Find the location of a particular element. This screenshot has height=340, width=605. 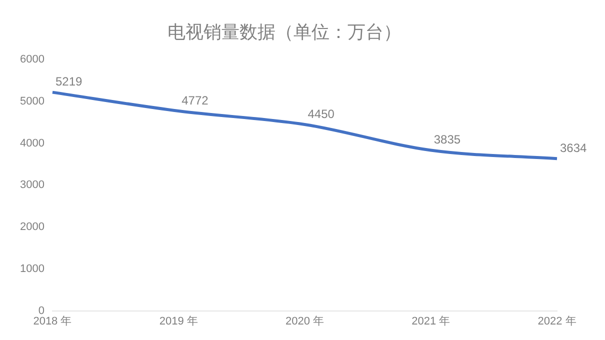

data-label: 4450 is located at coordinates (321, 113).